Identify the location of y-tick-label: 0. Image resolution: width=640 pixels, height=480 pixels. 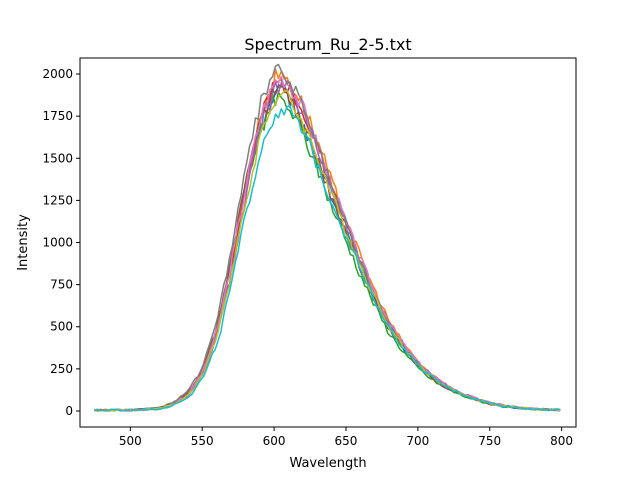
(69, 411).